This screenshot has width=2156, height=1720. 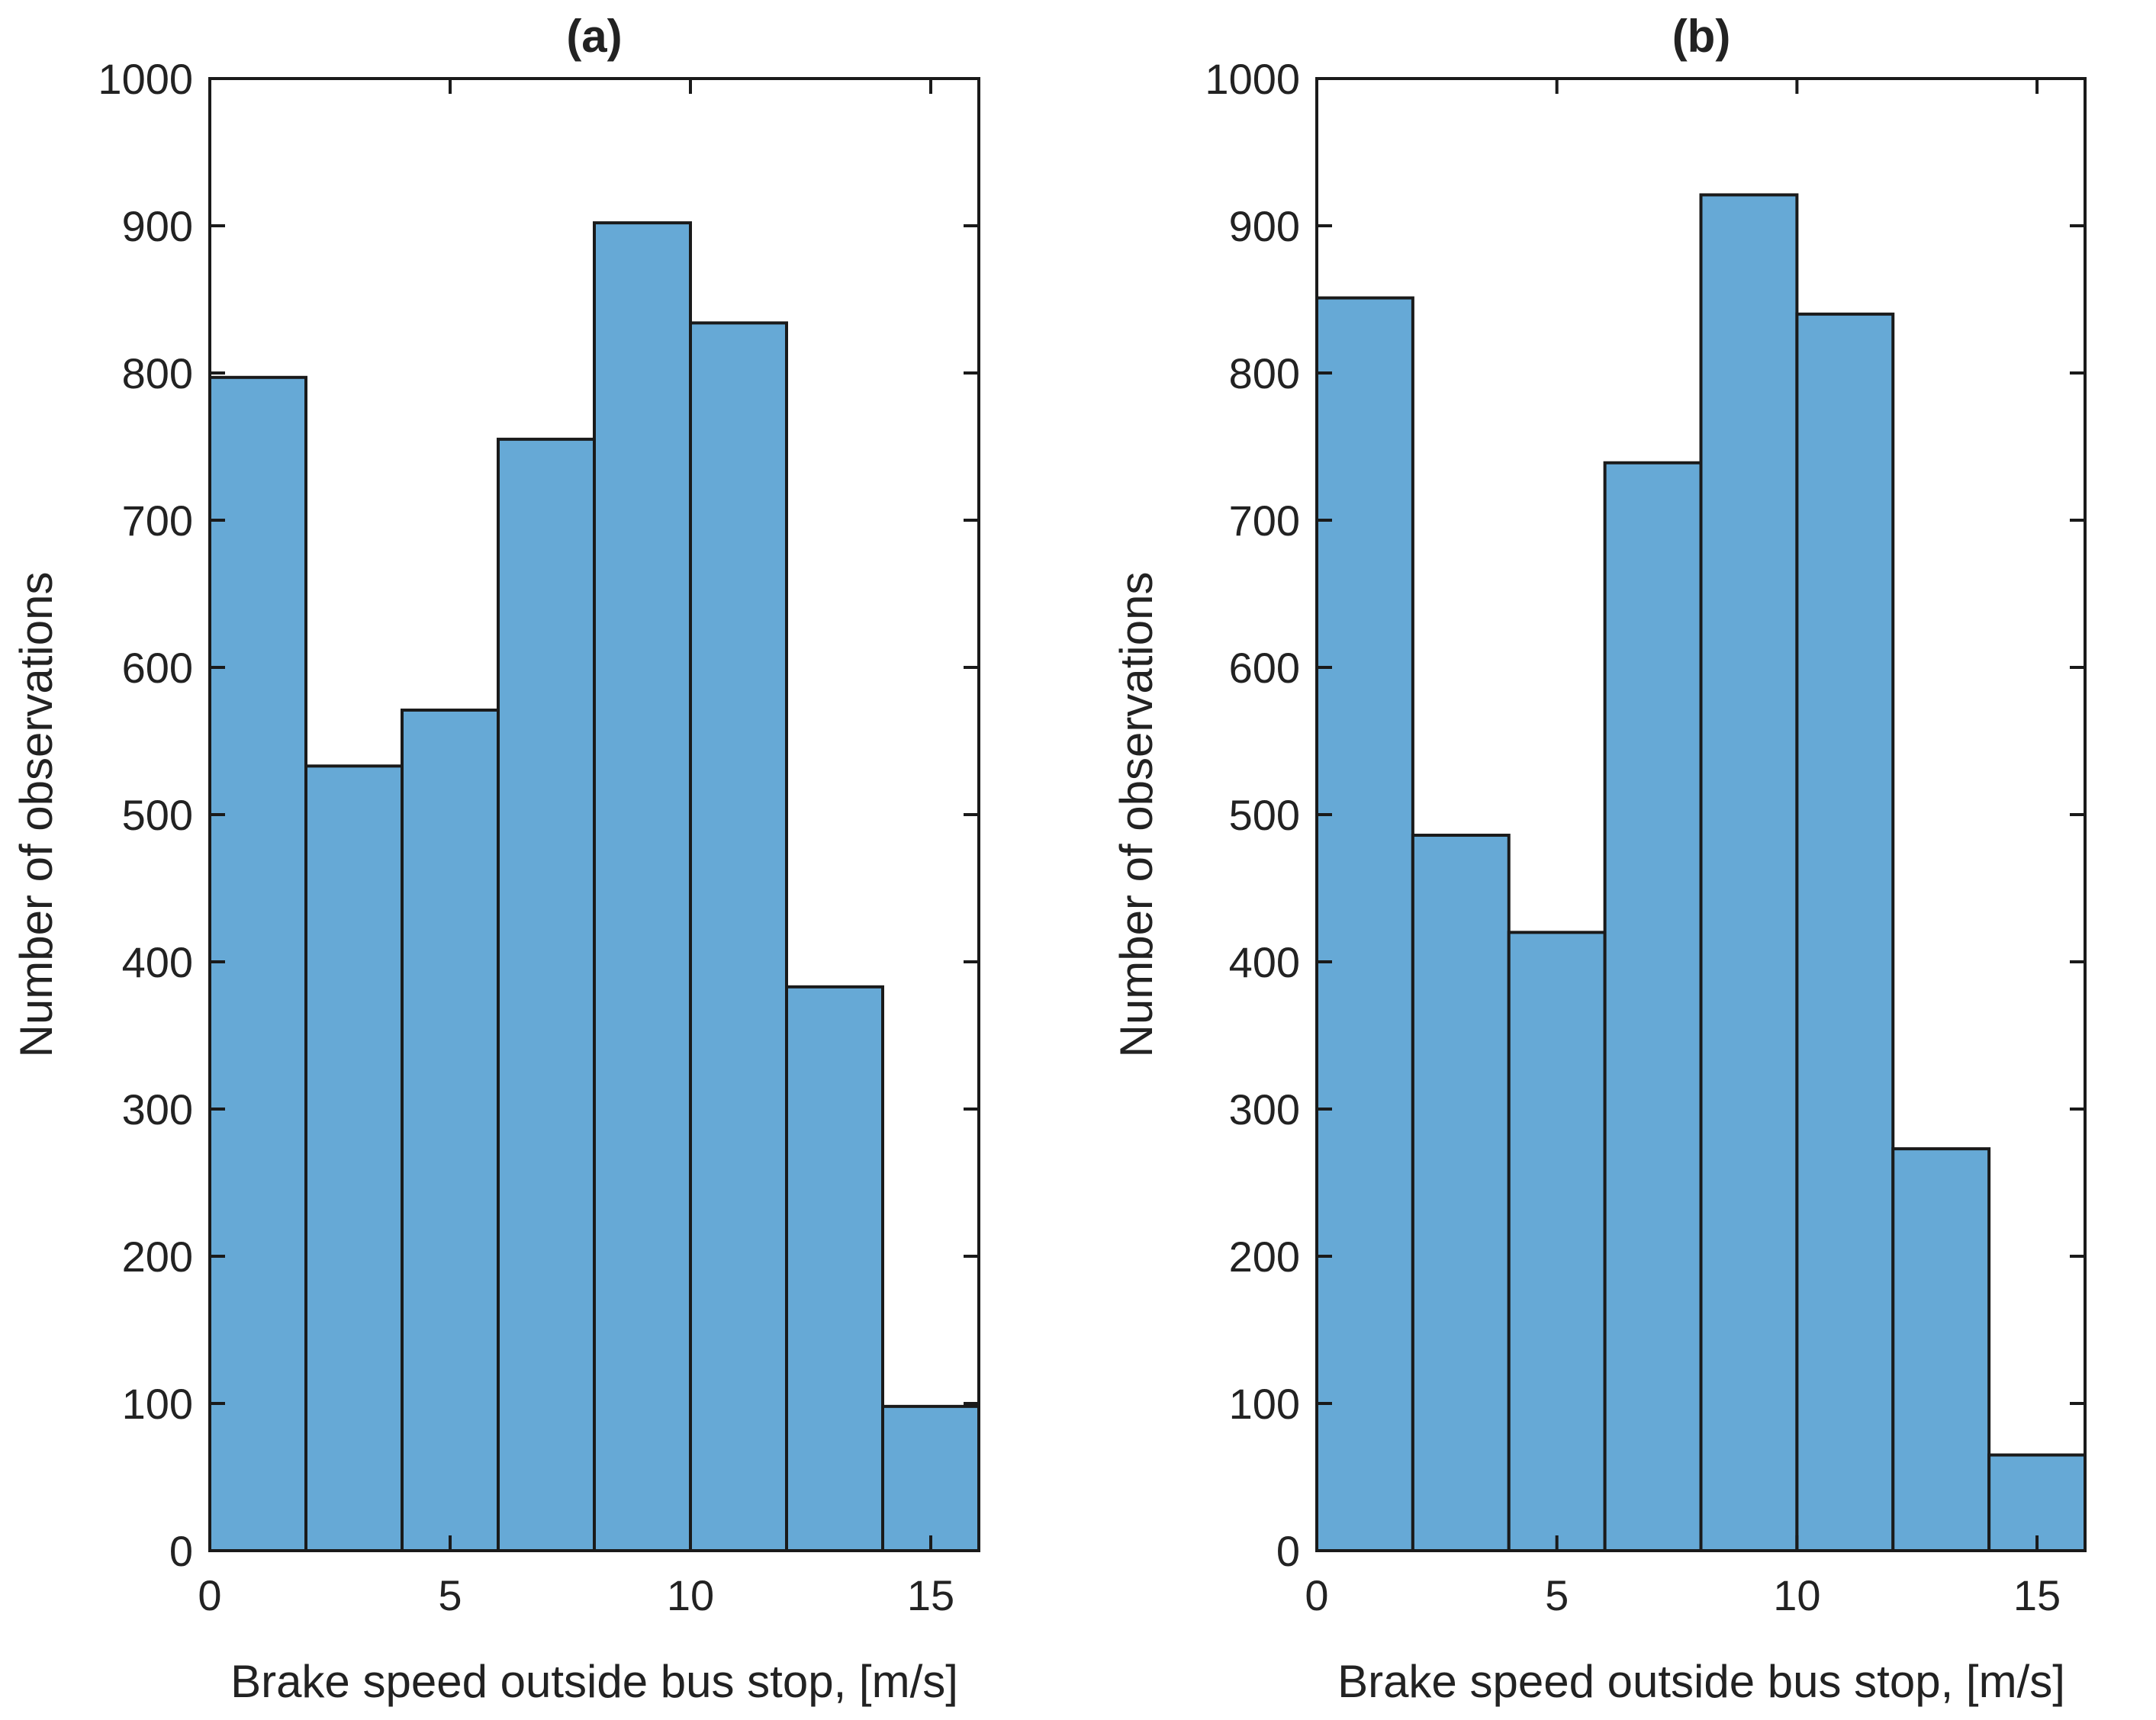 What do you see at coordinates (1252, 79) in the screenshot?
I see `y-tick-label-b-10: 1000` at bounding box center [1252, 79].